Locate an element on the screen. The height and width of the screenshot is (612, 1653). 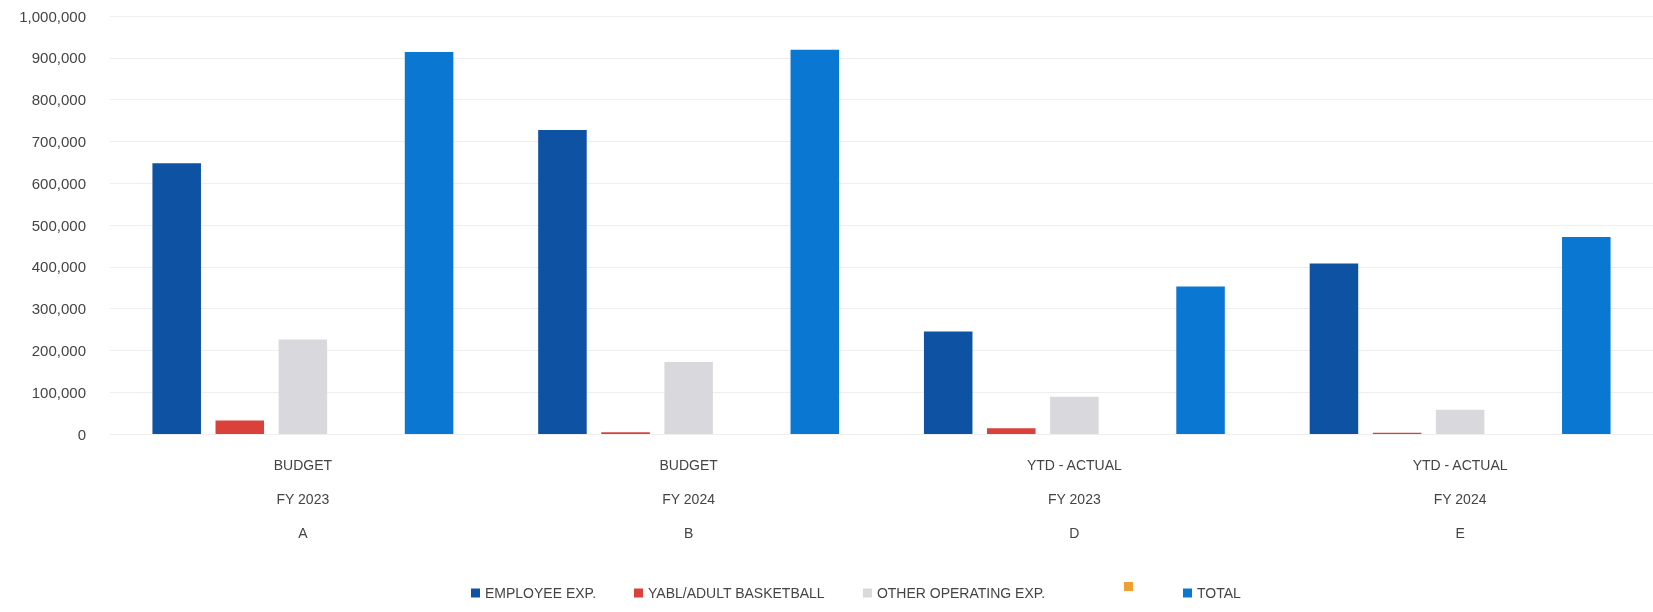
y-tick-label: 400,000 is located at coordinates (58, 267).